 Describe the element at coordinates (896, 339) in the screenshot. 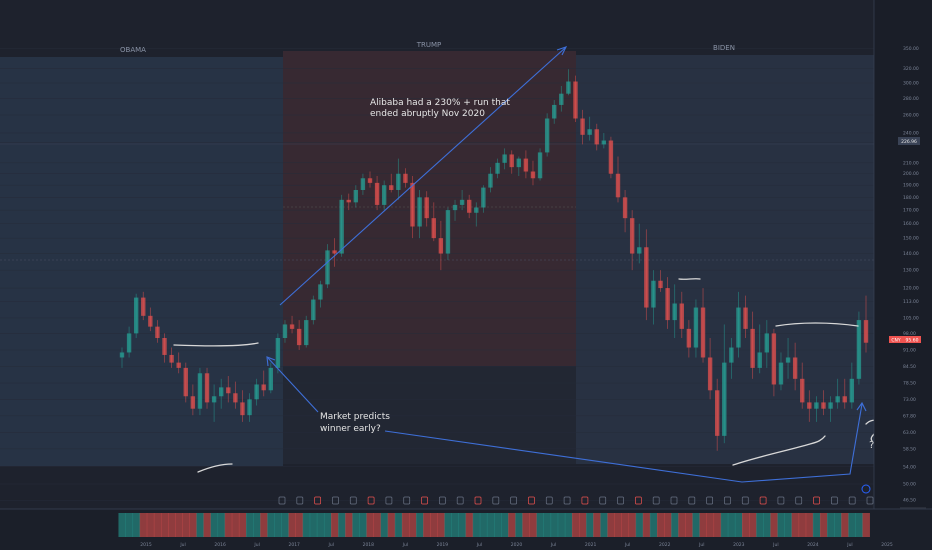

I see `currency-badge` at that location.